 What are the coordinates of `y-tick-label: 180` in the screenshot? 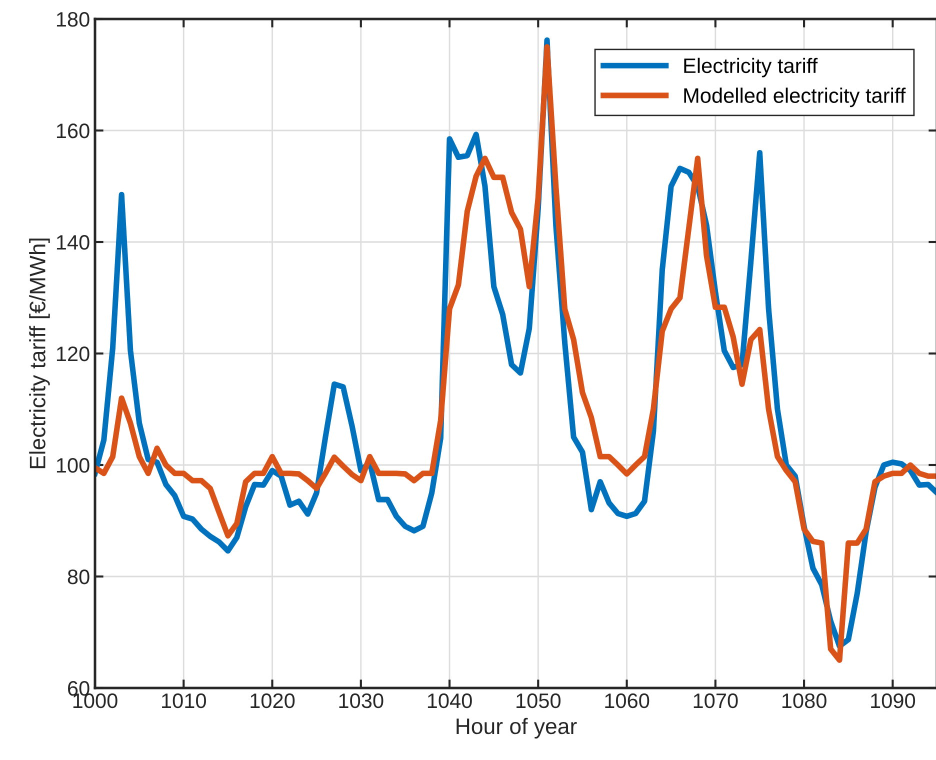 It's located at (73, 19).